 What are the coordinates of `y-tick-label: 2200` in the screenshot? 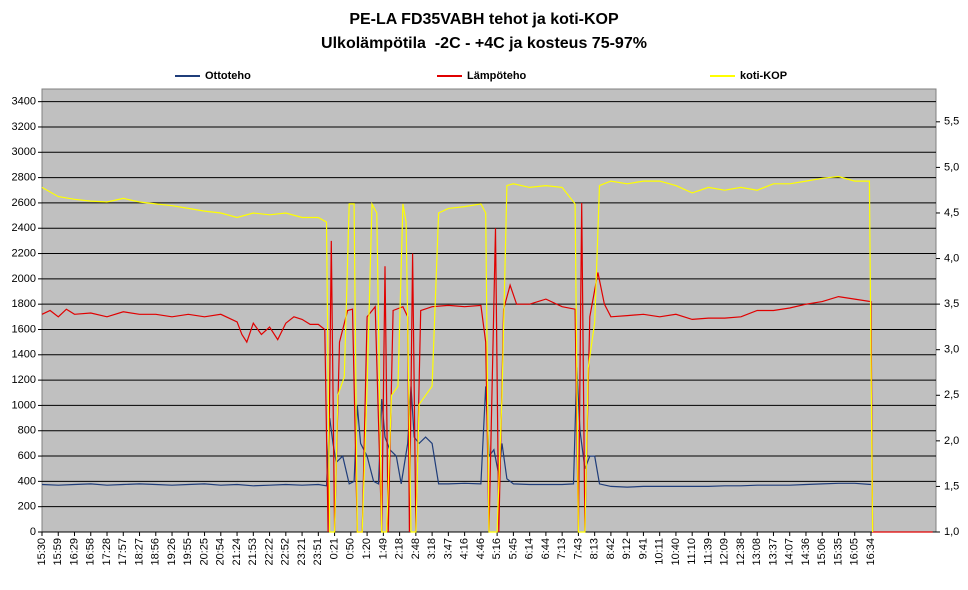 It's located at (24, 253).